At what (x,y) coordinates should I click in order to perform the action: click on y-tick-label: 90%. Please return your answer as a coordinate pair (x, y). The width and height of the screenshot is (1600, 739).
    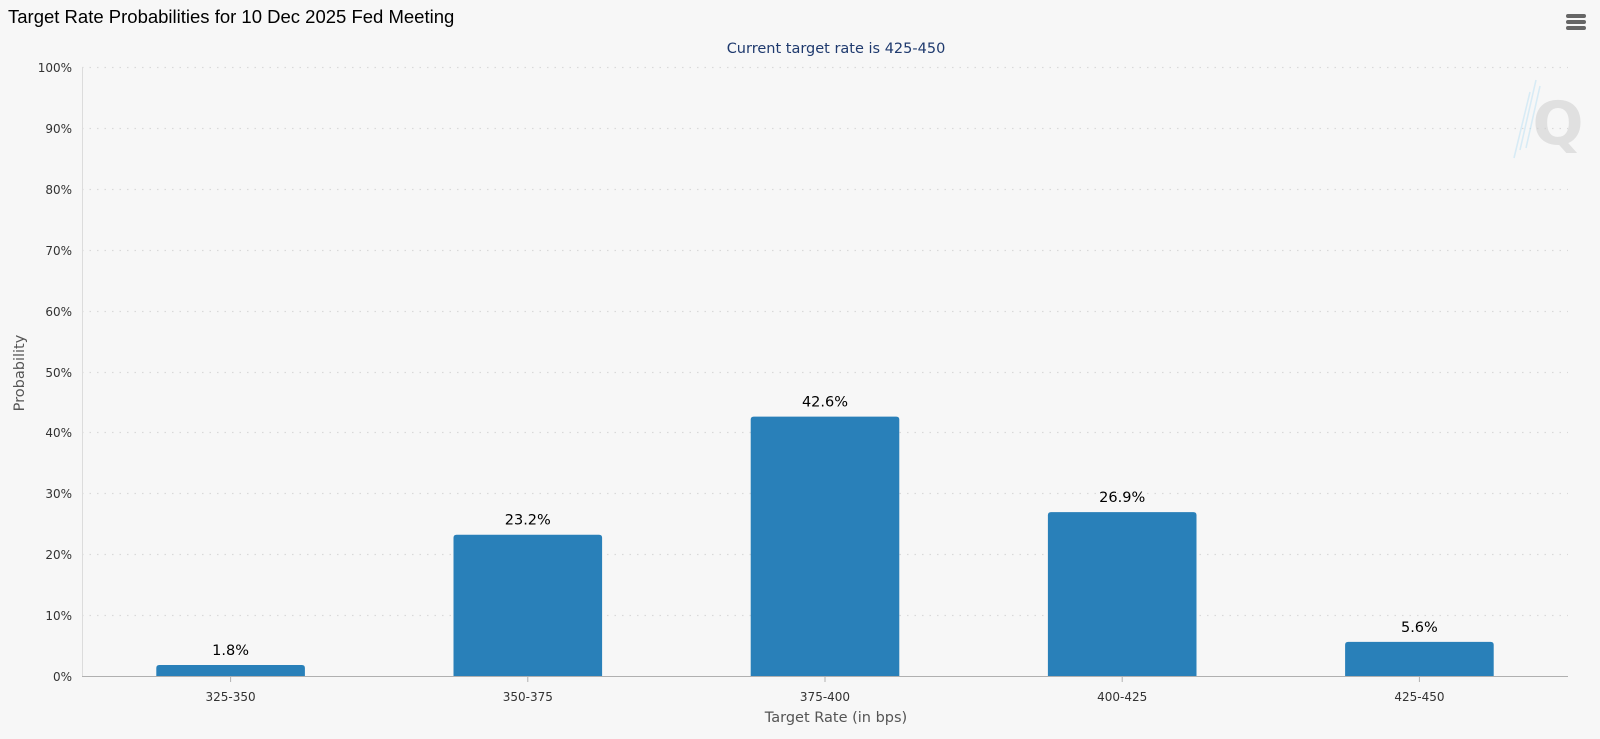
    Looking at the image, I should click on (58, 129).